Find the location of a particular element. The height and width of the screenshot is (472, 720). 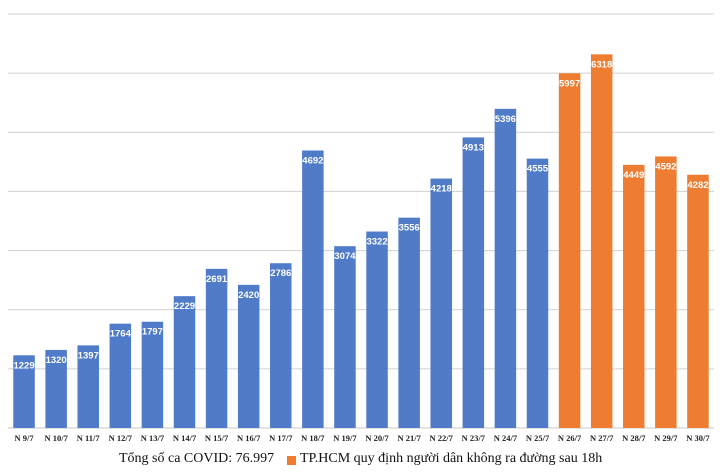

x-tick-n-27-7: N 27/7 is located at coordinates (602, 438).